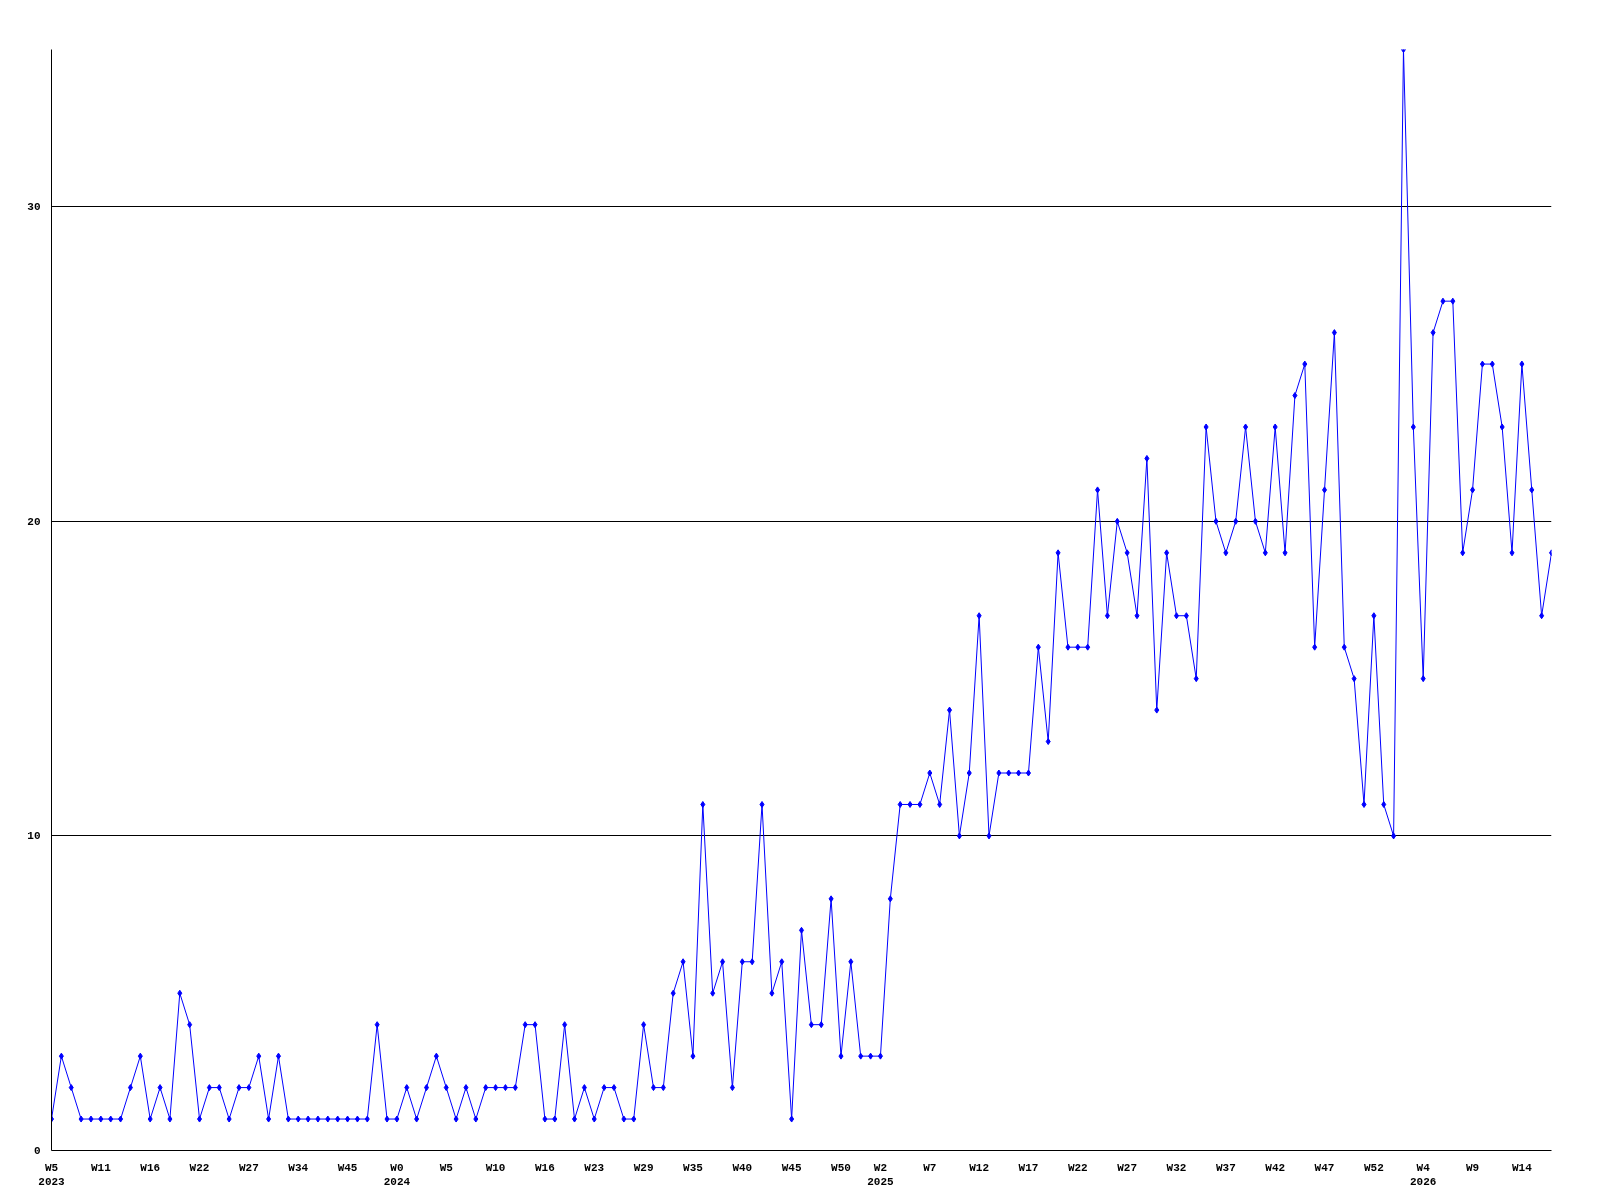  What do you see at coordinates (495, 1167) in the screenshot?
I see `x-tick-label: W10` at bounding box center [495, 1167].